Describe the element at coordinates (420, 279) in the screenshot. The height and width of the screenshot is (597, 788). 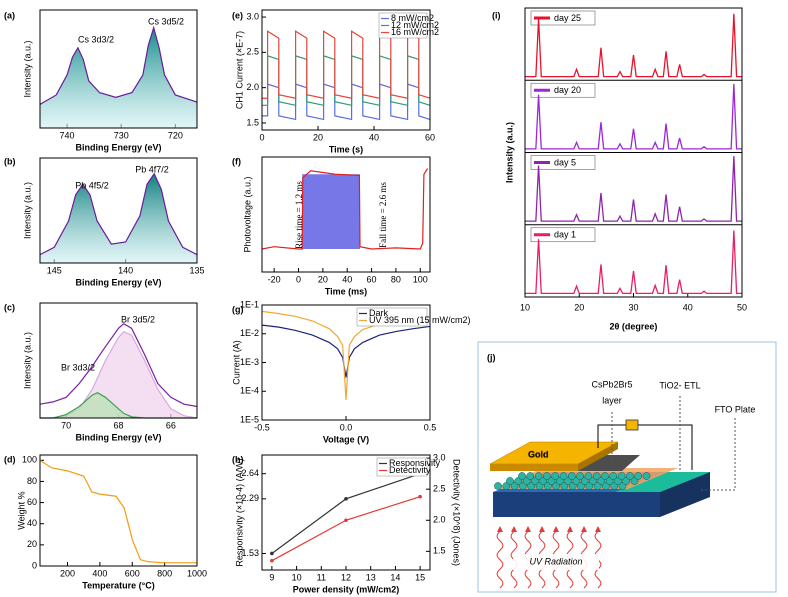
I see `x-tick-label: 100` at that location.